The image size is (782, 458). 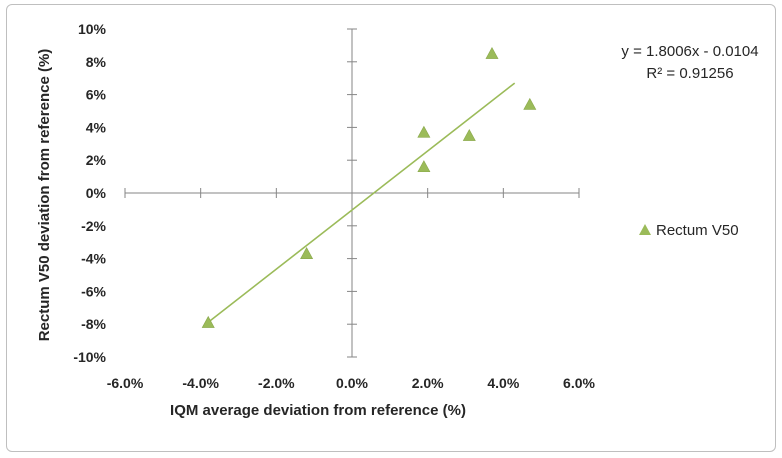 I want to click on x-tick-label: 4.0%, so click(x=503, y=383).